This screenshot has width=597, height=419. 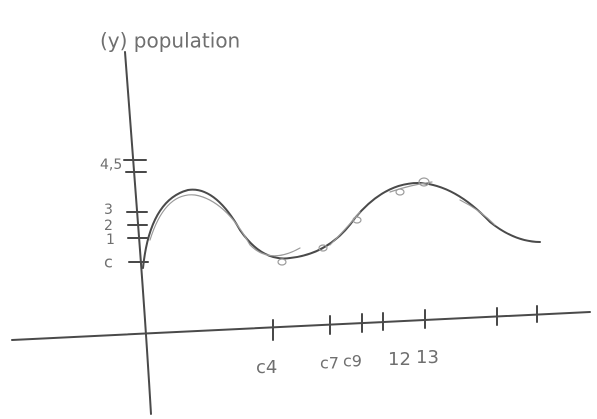 I want to click on sketch-lines, so click(x=322, y=219).